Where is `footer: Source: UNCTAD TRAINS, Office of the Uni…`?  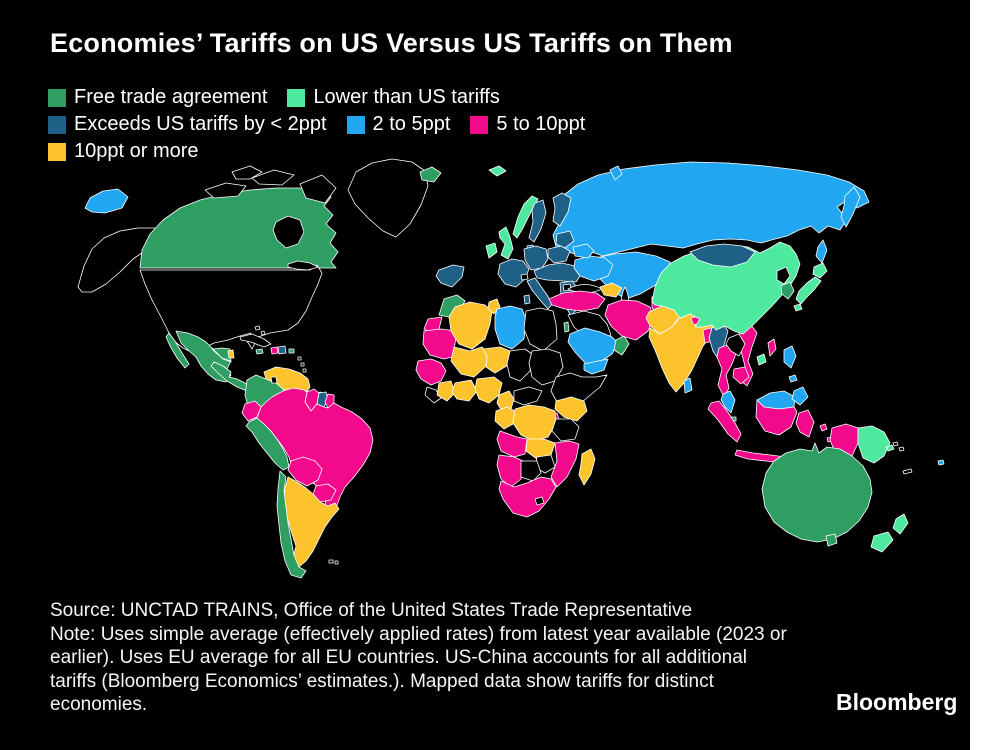
footer: Source: UNCTAD TRAINS, Office of the Uni… is located at coordinates (420, 658).